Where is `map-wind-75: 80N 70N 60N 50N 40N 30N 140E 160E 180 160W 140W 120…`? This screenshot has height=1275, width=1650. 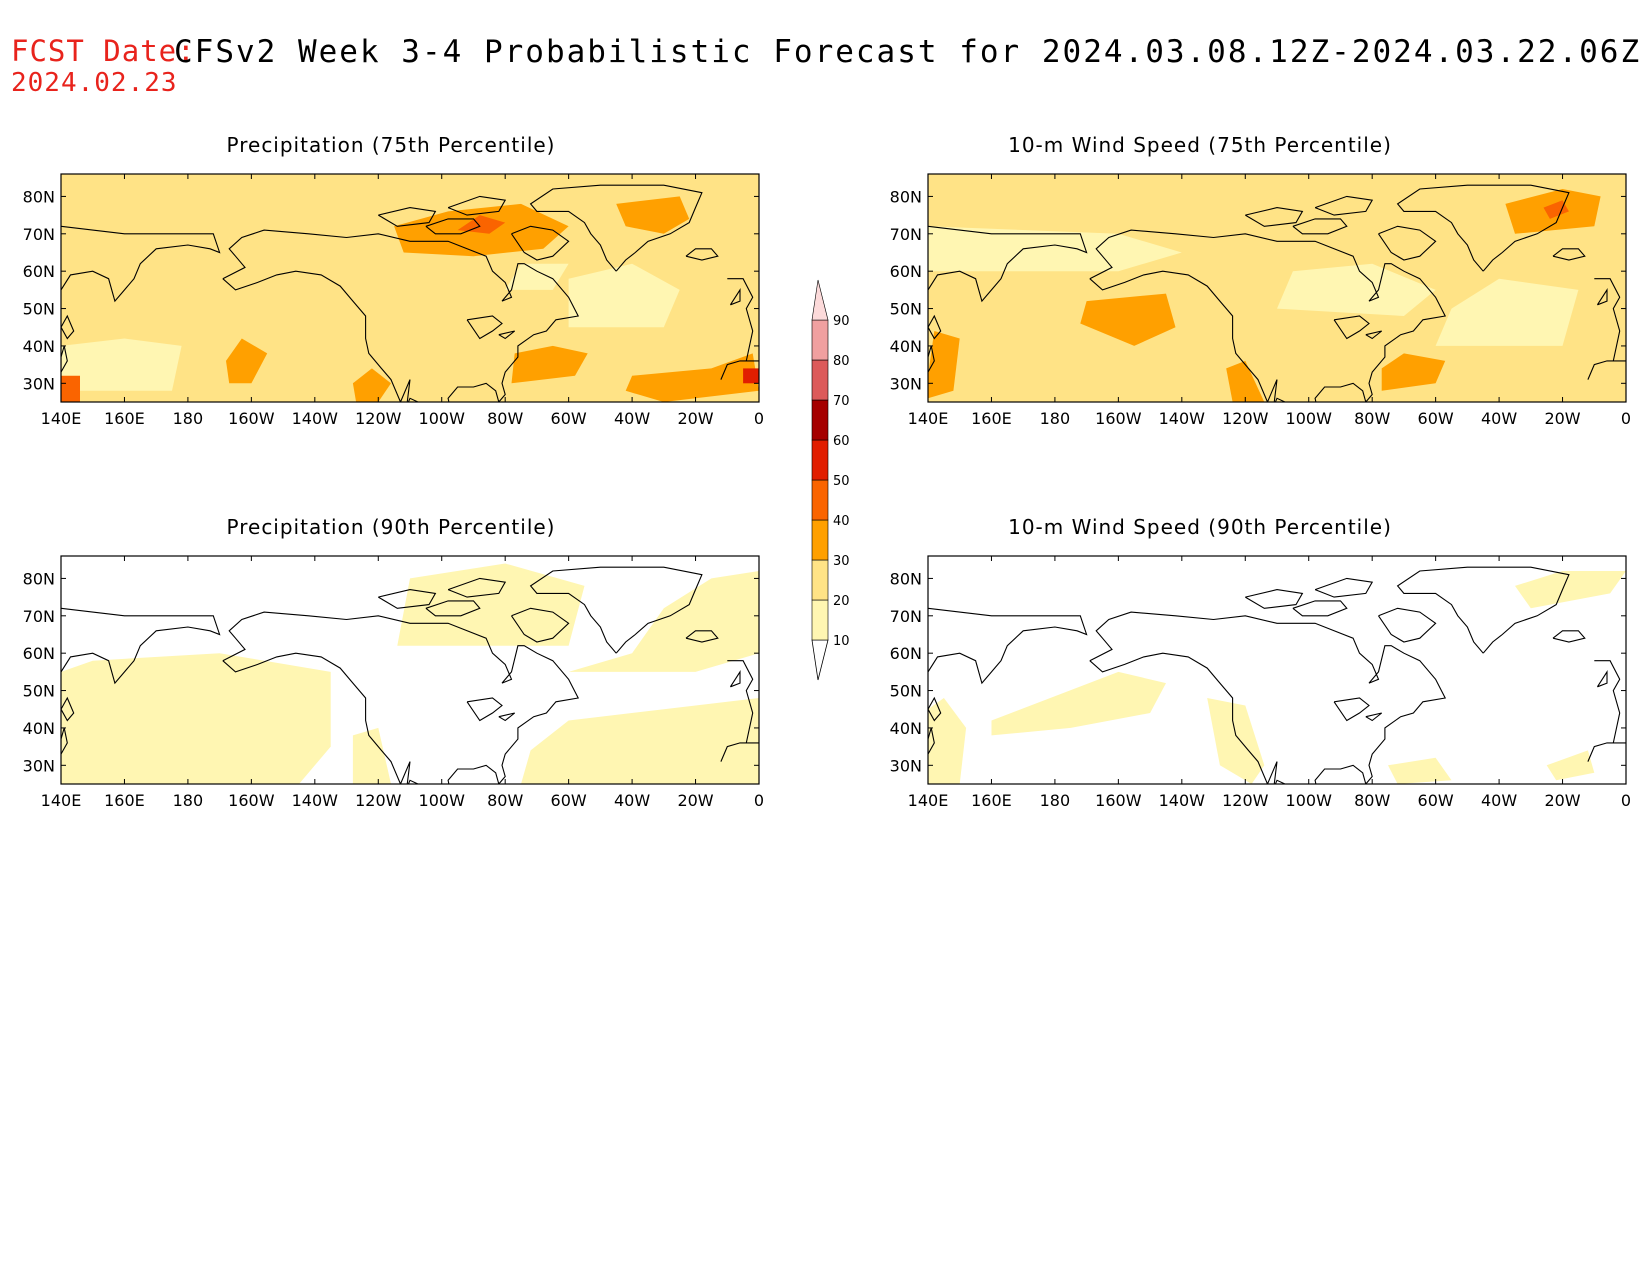
map-wind-75: 80N 70N 60N 50N 40N 30N 140E 160E 180 160W 140W 120… is located at coordinates (1260, 300).